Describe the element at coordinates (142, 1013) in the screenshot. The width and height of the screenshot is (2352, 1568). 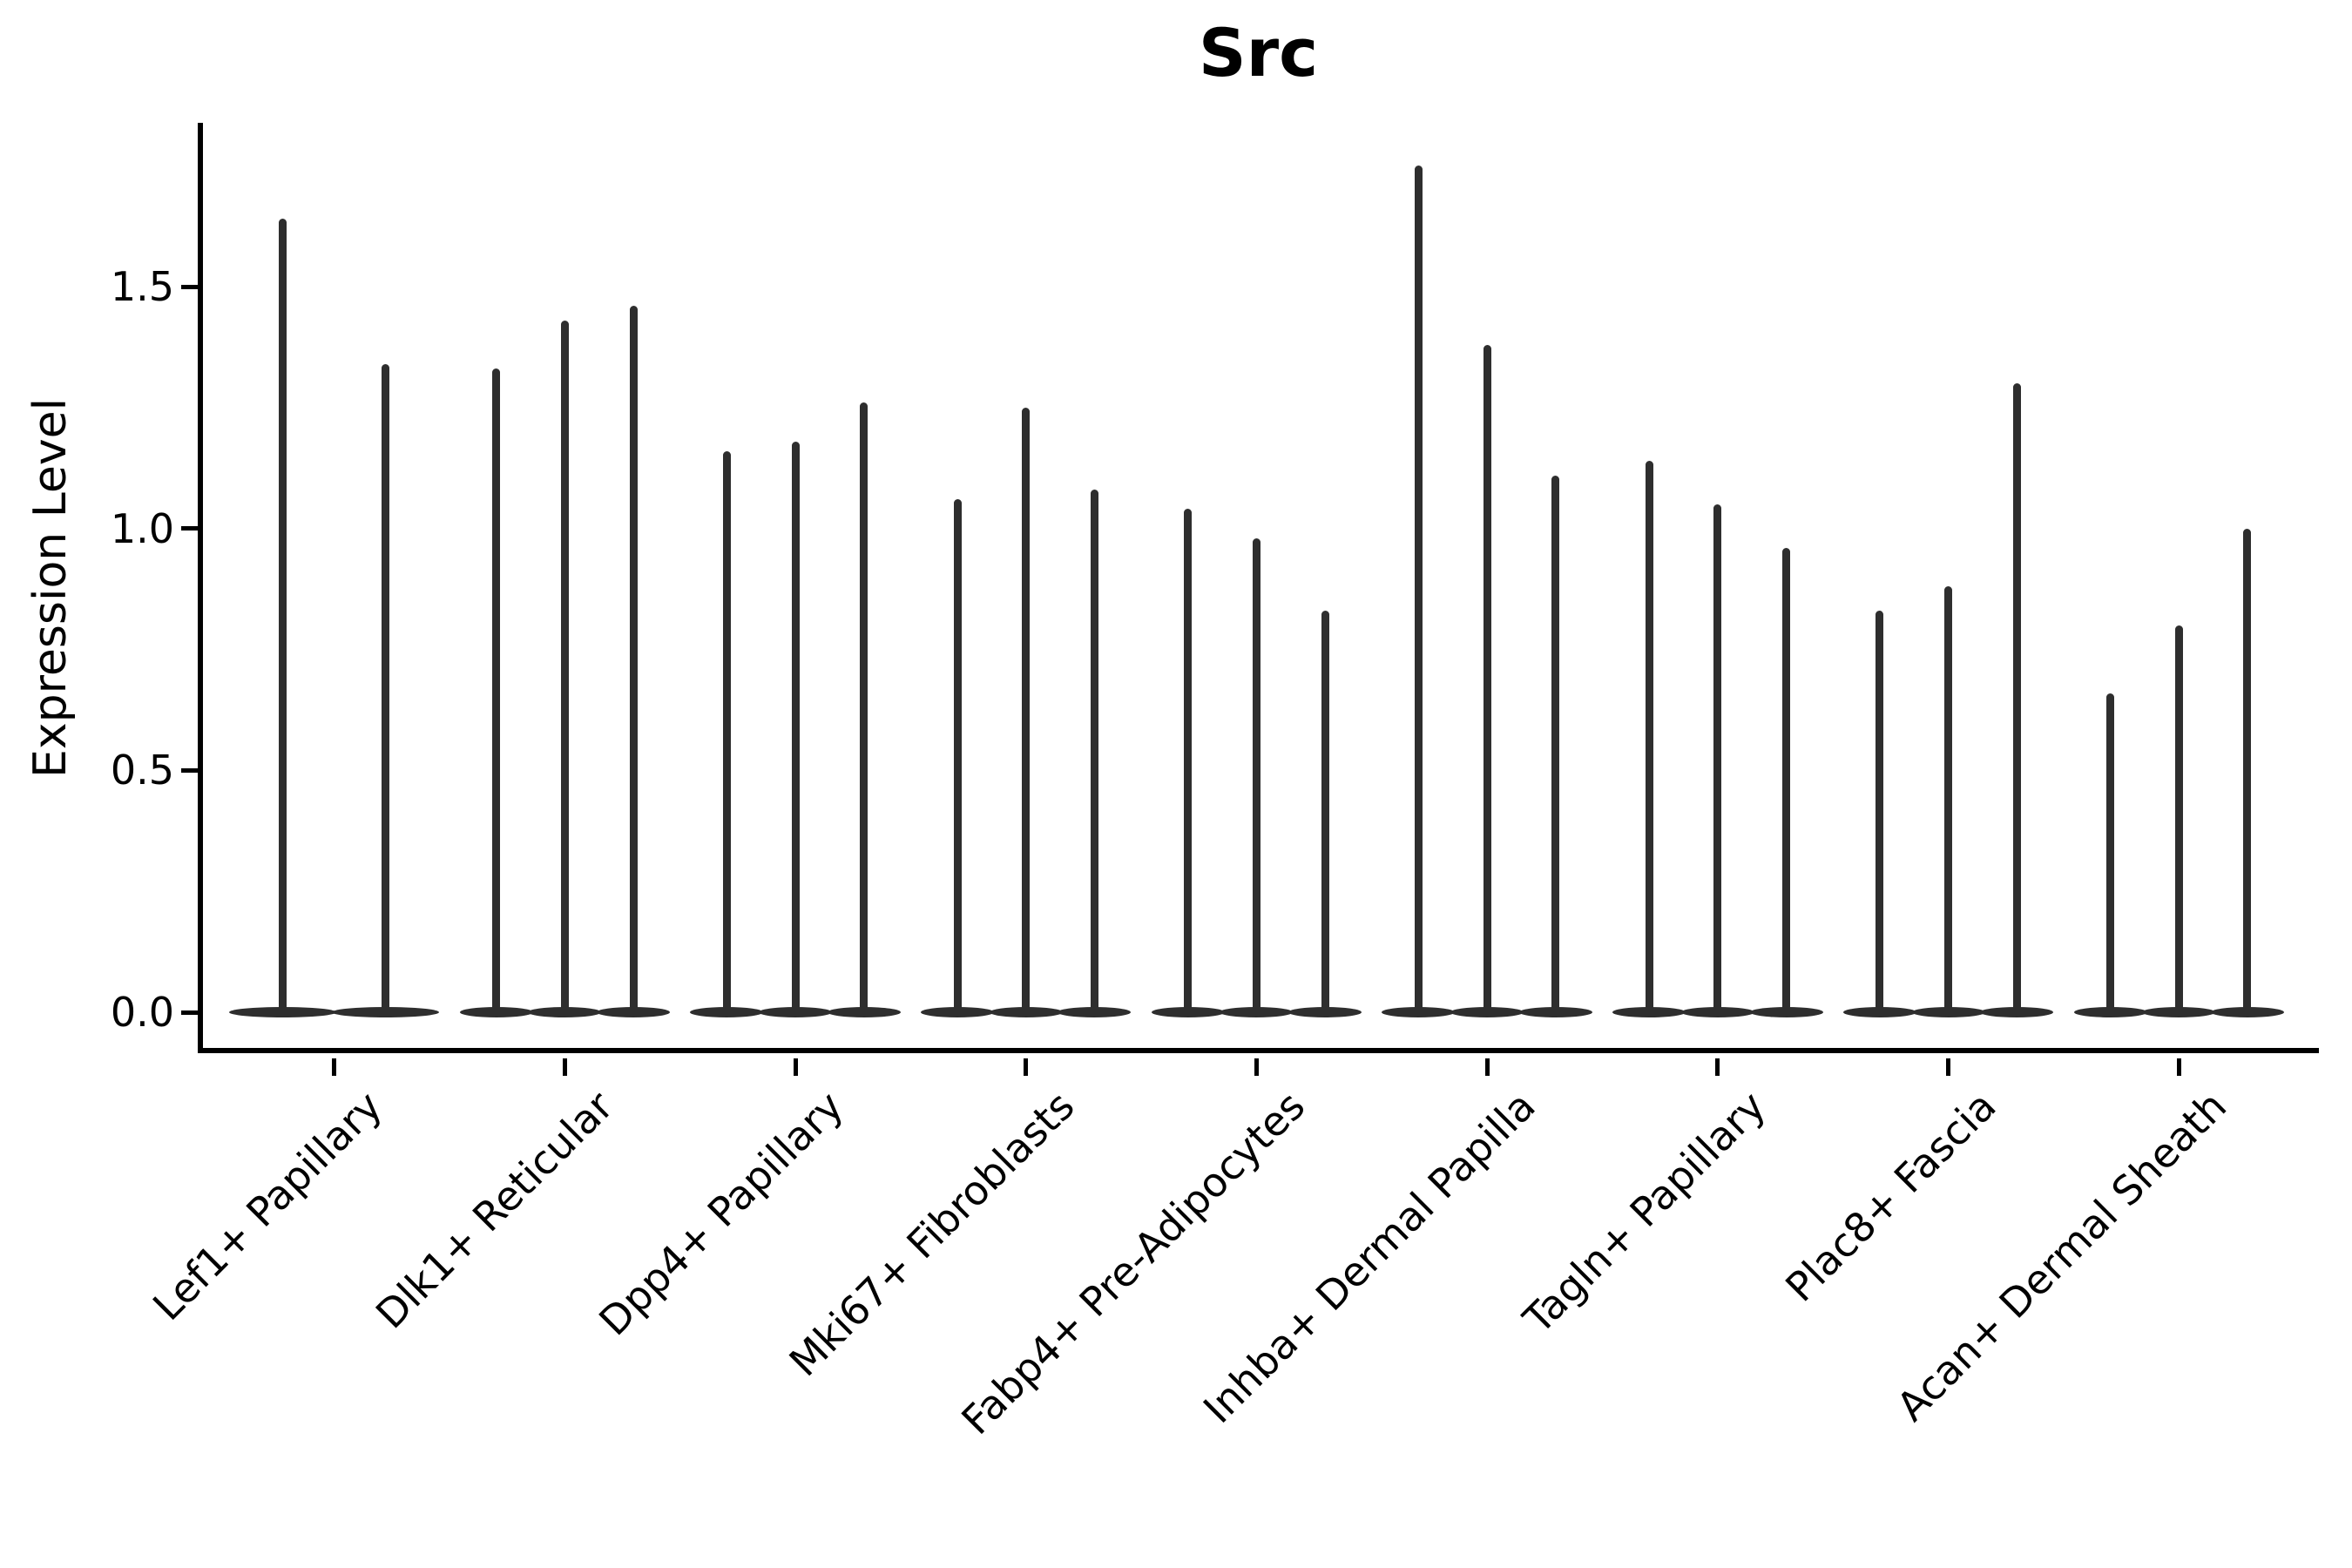
I see `y-axis-tick-label: 0.0` at that location.